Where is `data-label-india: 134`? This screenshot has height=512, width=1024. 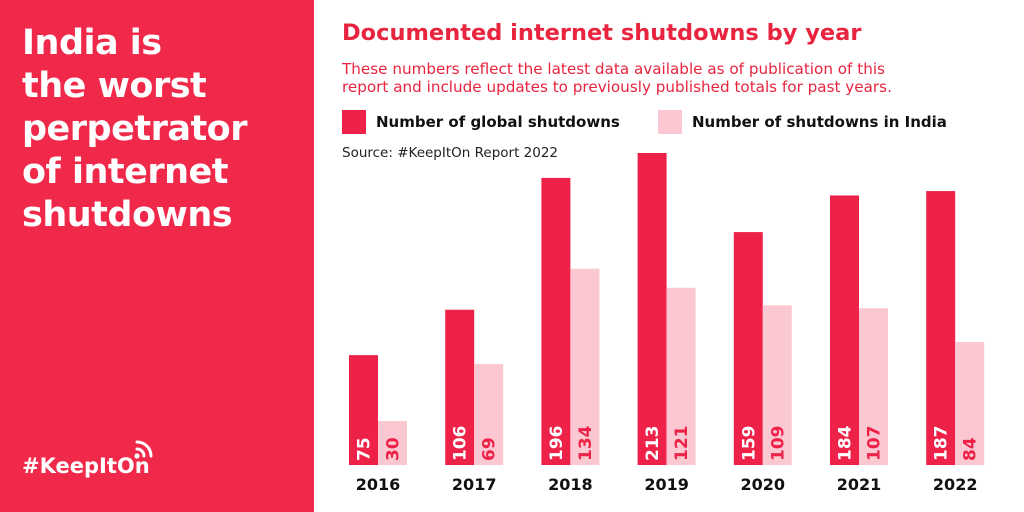 data-label-india: 134 is located at coordinates (586, 443).